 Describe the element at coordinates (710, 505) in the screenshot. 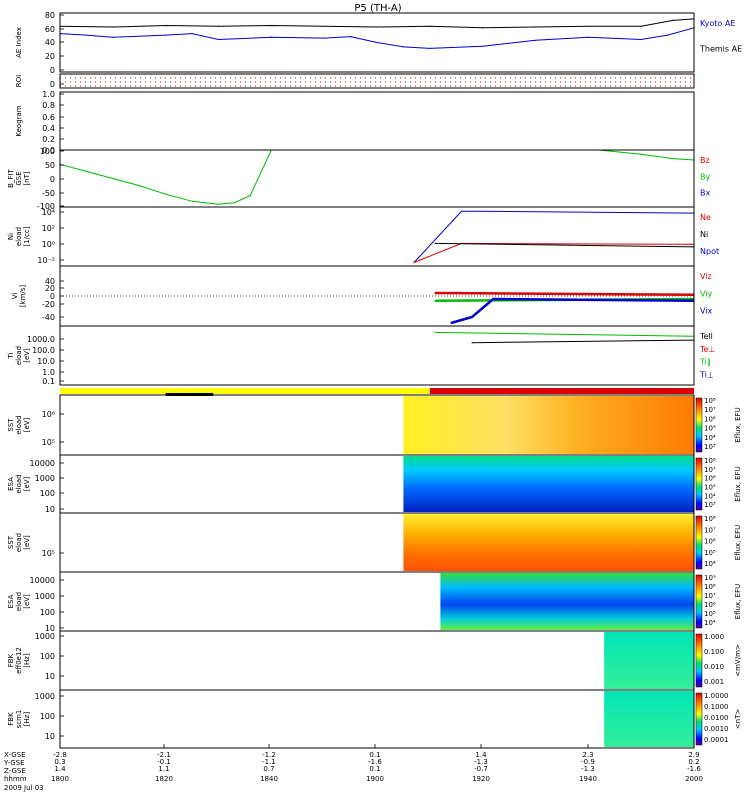

I see `colorbar-tick-esa_i: 10³` at that location.